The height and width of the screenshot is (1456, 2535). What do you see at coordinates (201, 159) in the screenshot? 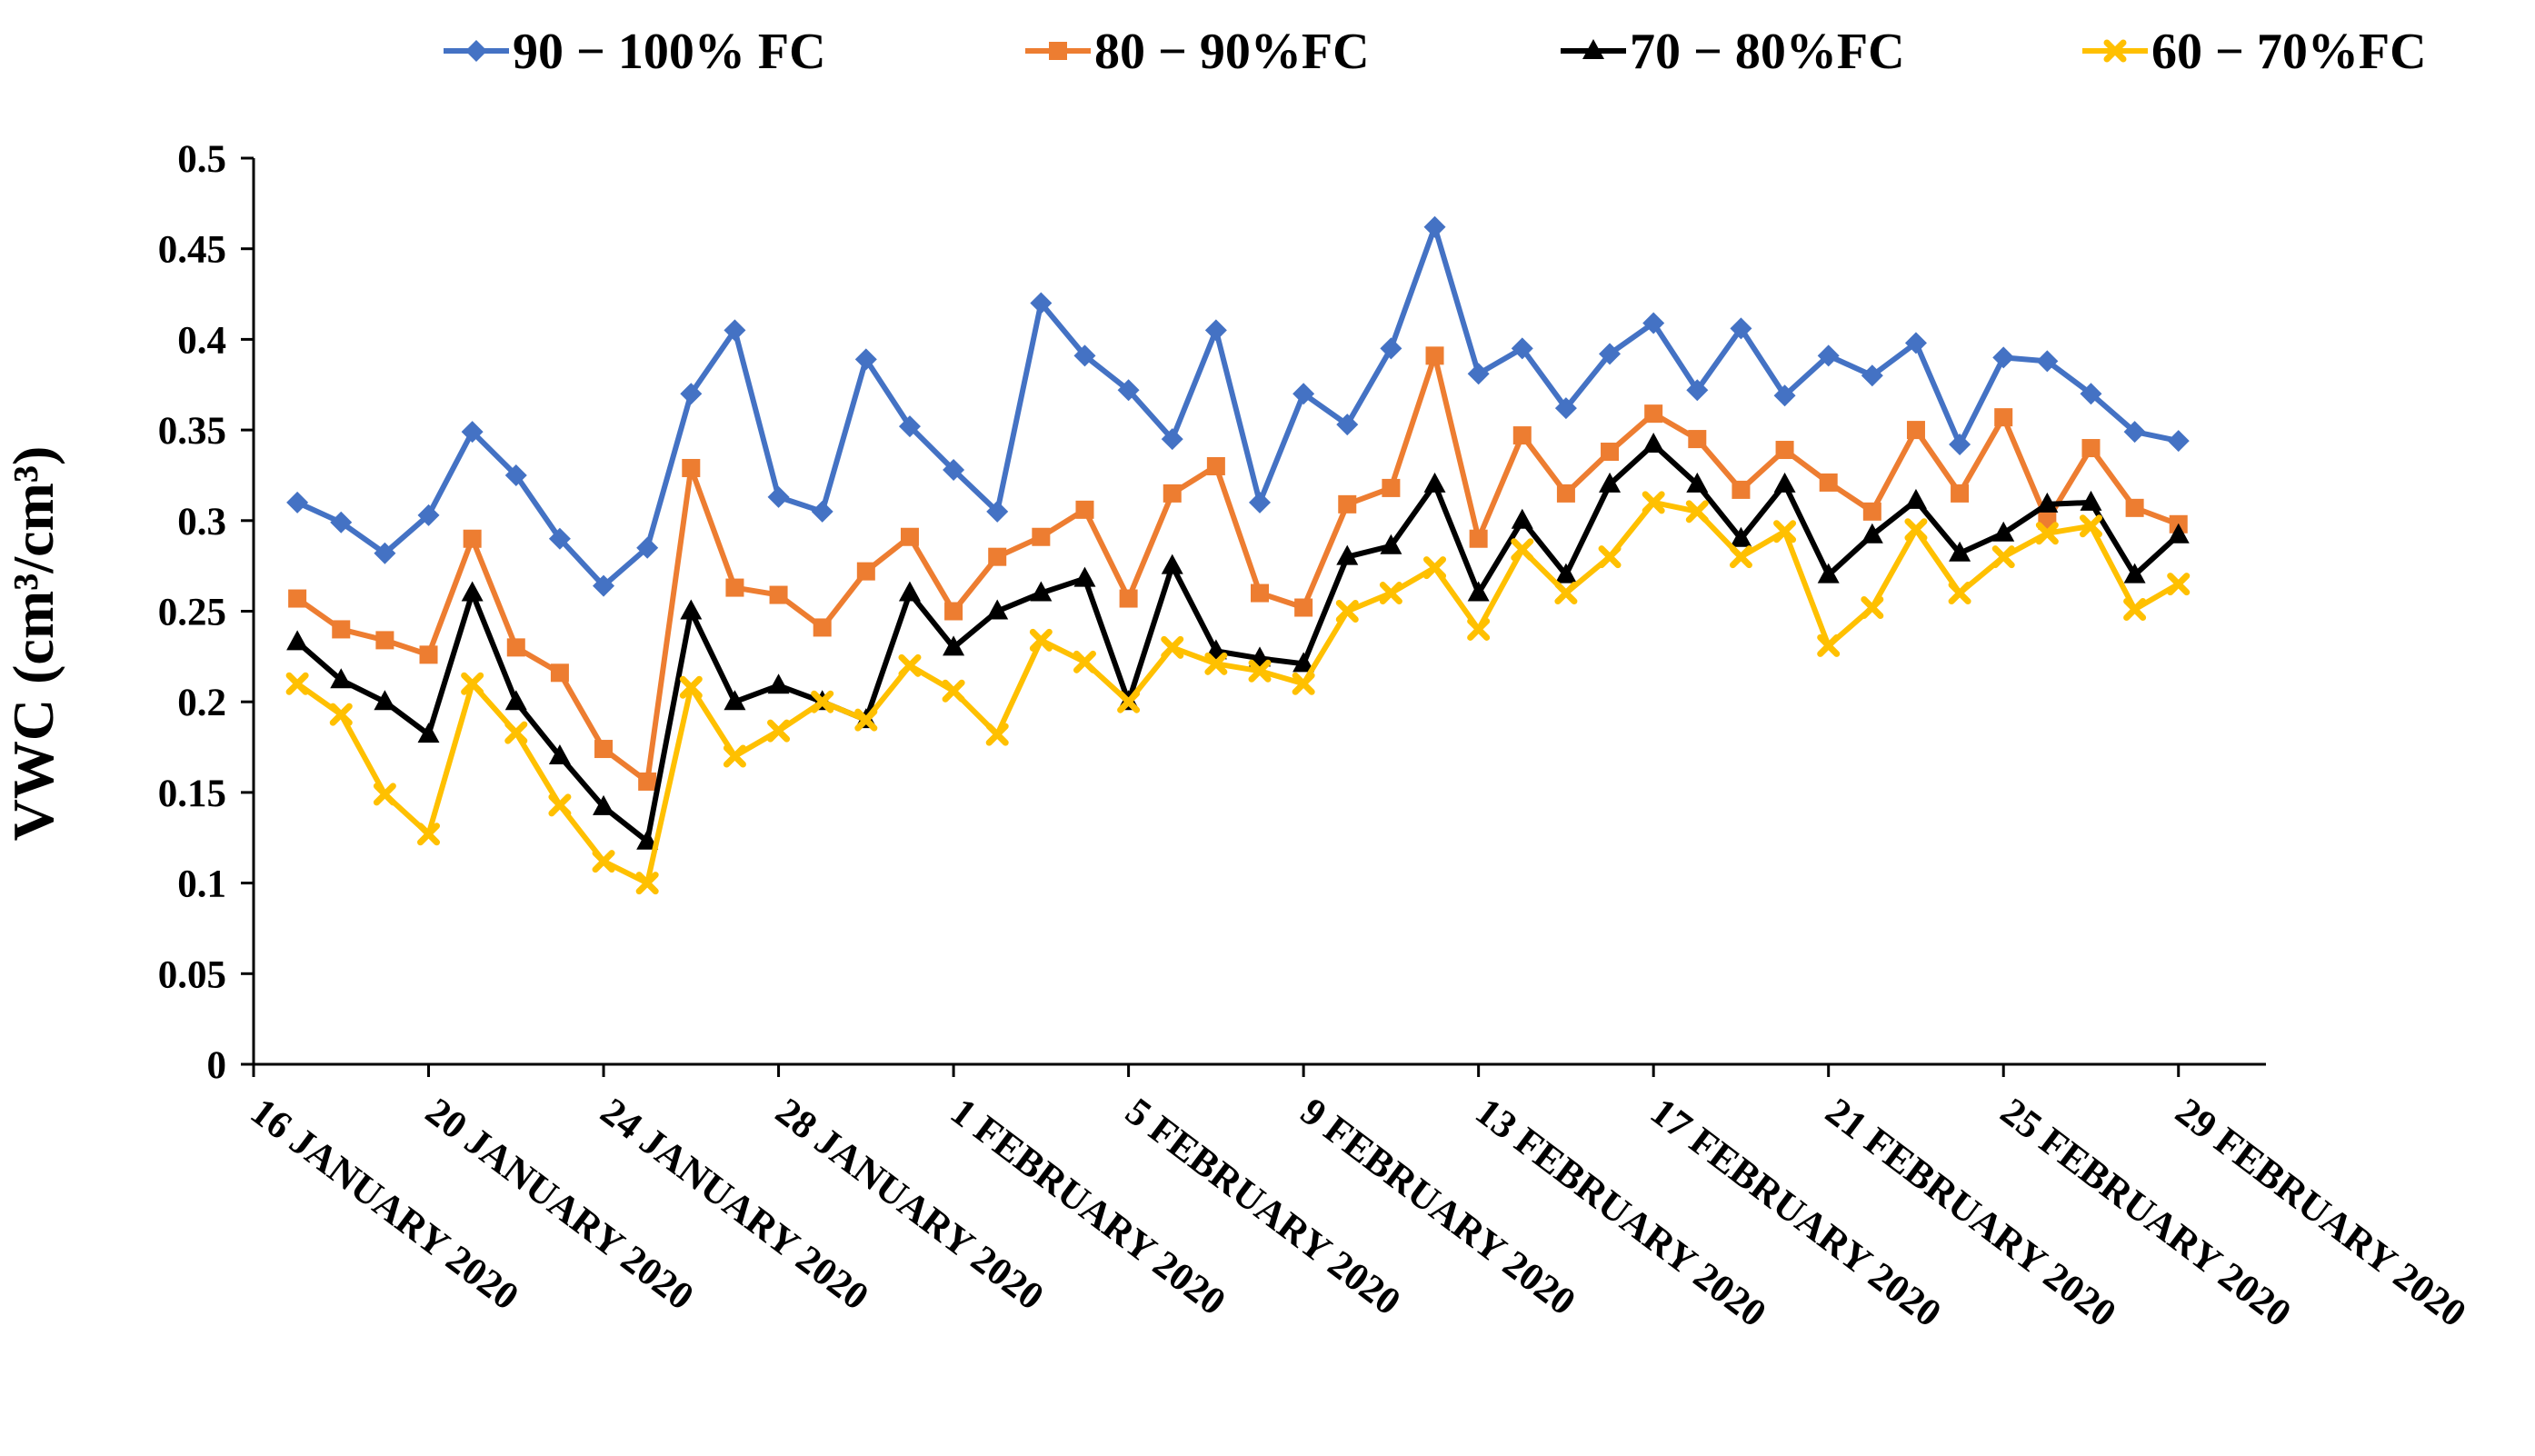
I see `y-tick-label: 0.5` at bounding box center [201, 159].